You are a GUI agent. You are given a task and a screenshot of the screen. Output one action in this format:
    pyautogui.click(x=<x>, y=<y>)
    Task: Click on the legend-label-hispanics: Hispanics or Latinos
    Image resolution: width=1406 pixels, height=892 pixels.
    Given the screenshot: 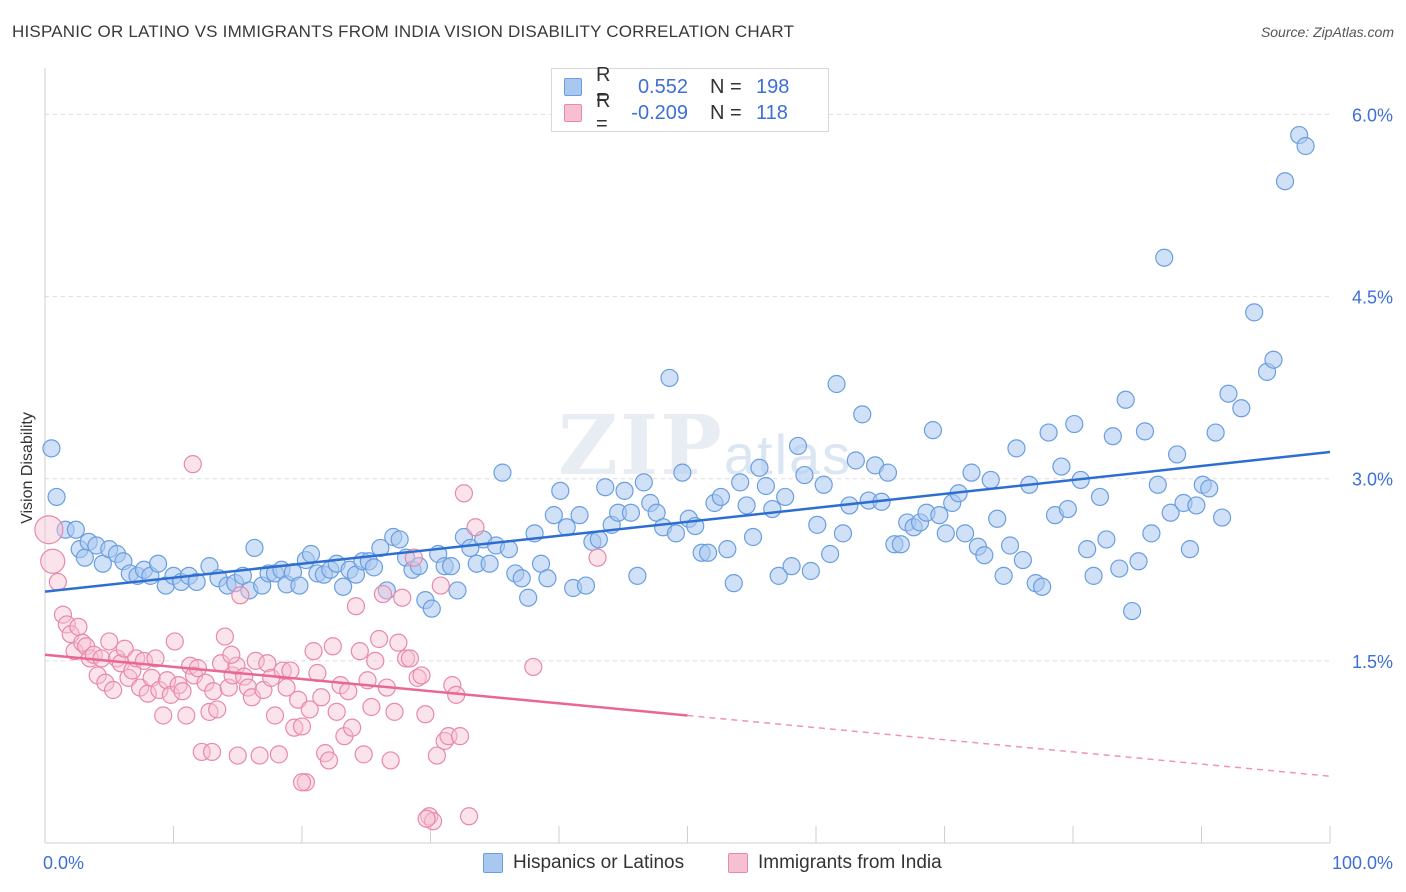 What is the action you would take?
    pyautogui.click(x=599, y=862)
    